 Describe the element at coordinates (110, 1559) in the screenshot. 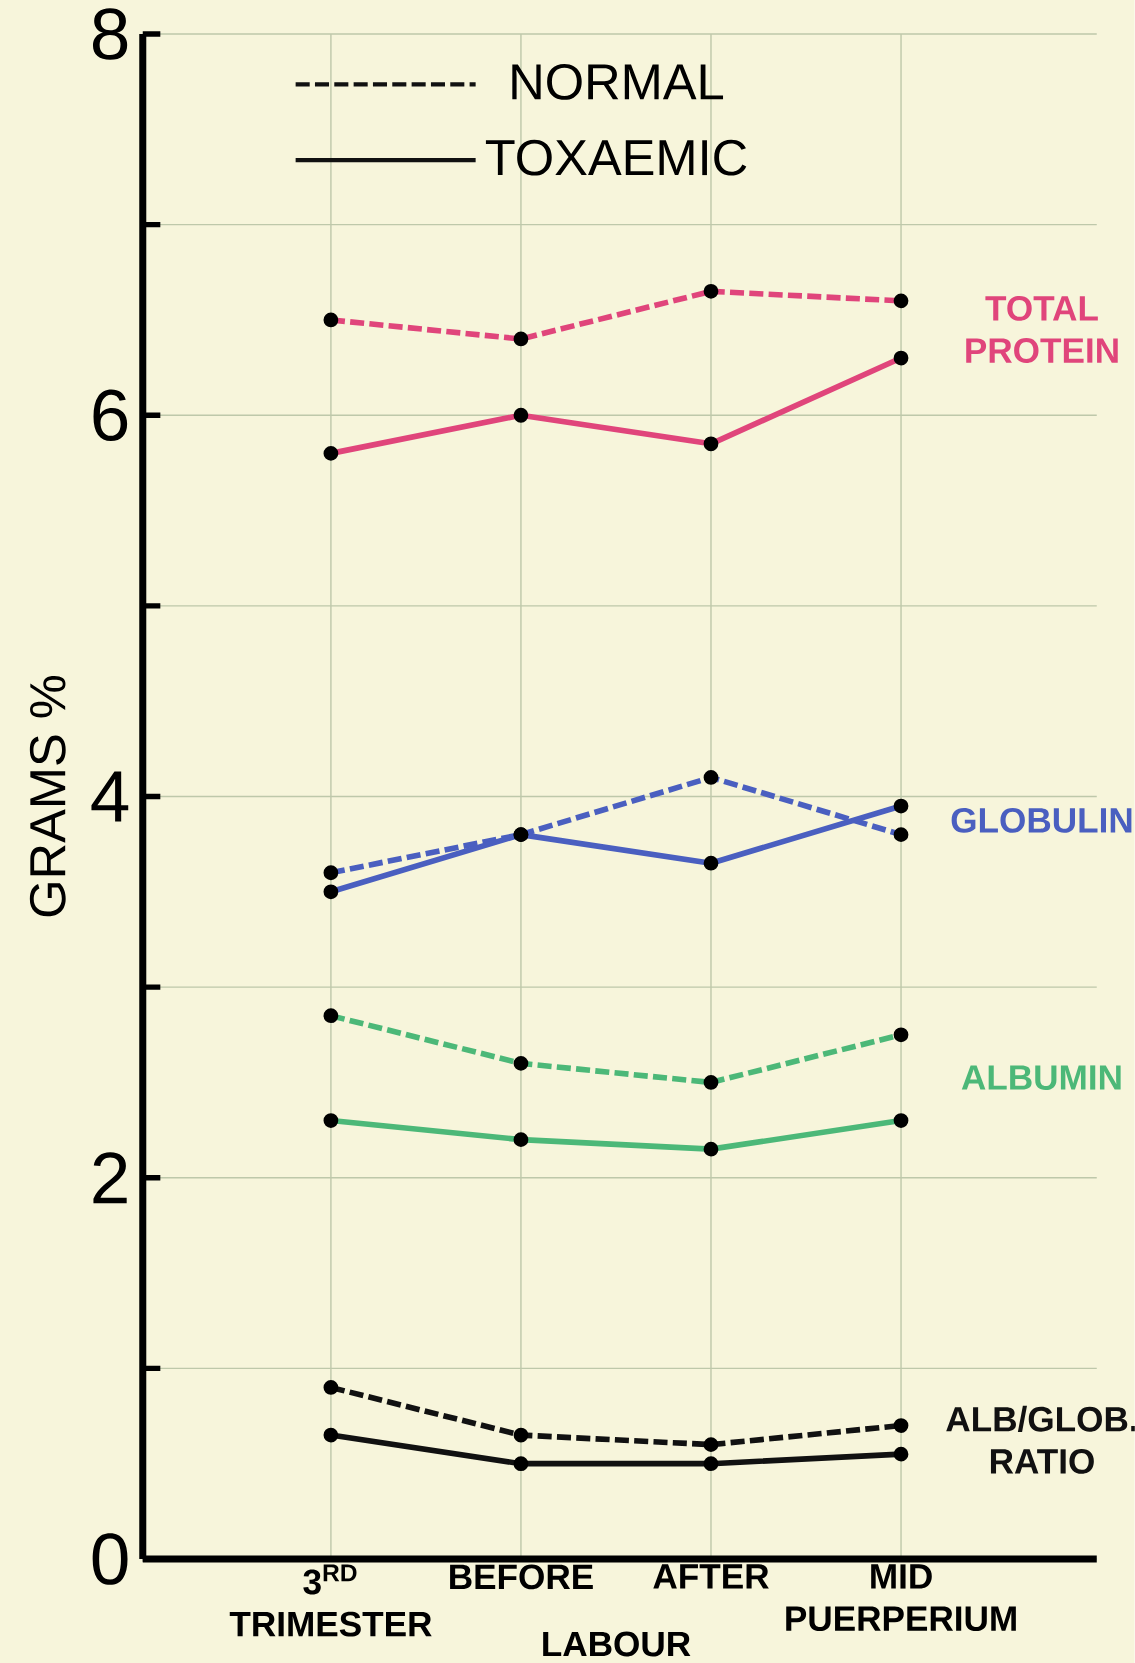

I see `y-tick-label: 0` at that location.